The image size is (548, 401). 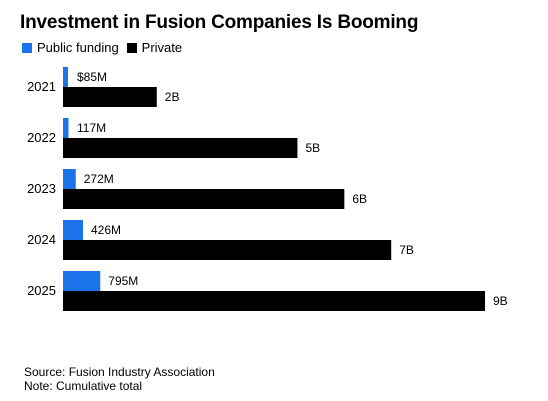 I want to click on data-label-public: 272M, so click(x=99, y=179).